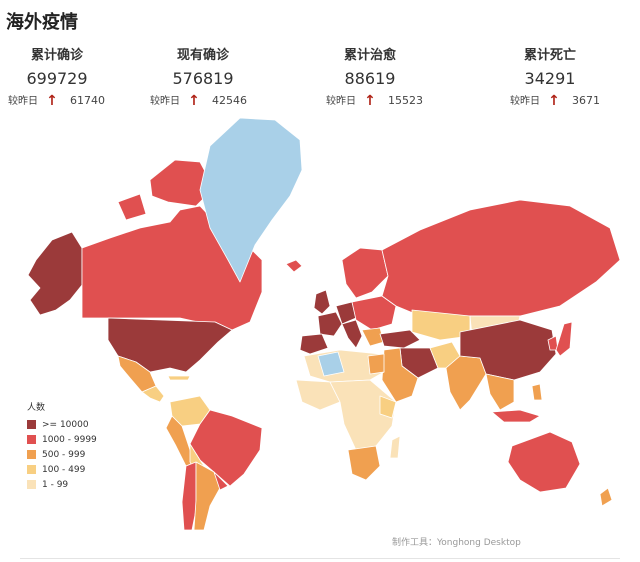 Image resolution: width=640 pixels, height=562 pixels. What do you see at coordinates (537, 392) in the screenshot?
I see `region-philippines` at bounding box center [537, 392].